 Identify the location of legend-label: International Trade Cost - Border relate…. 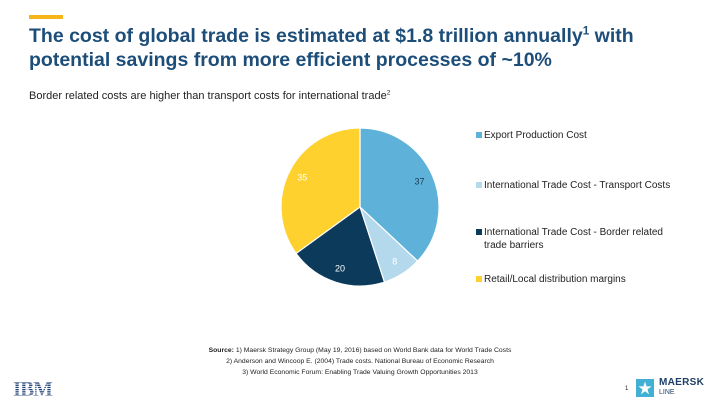
(573, 239).